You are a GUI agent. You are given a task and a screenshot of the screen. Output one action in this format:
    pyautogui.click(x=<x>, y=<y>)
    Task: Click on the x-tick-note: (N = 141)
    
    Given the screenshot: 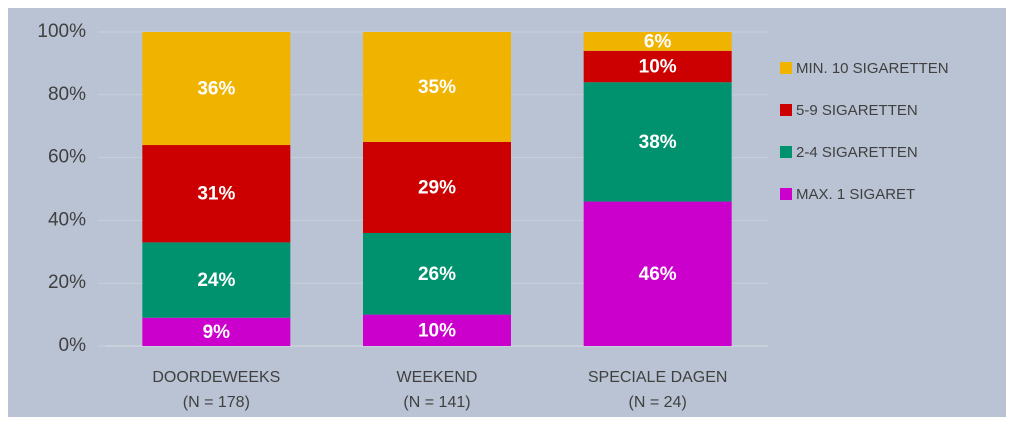 What is the action you would take?
    pyautogui.click(x=436, y=402)
    